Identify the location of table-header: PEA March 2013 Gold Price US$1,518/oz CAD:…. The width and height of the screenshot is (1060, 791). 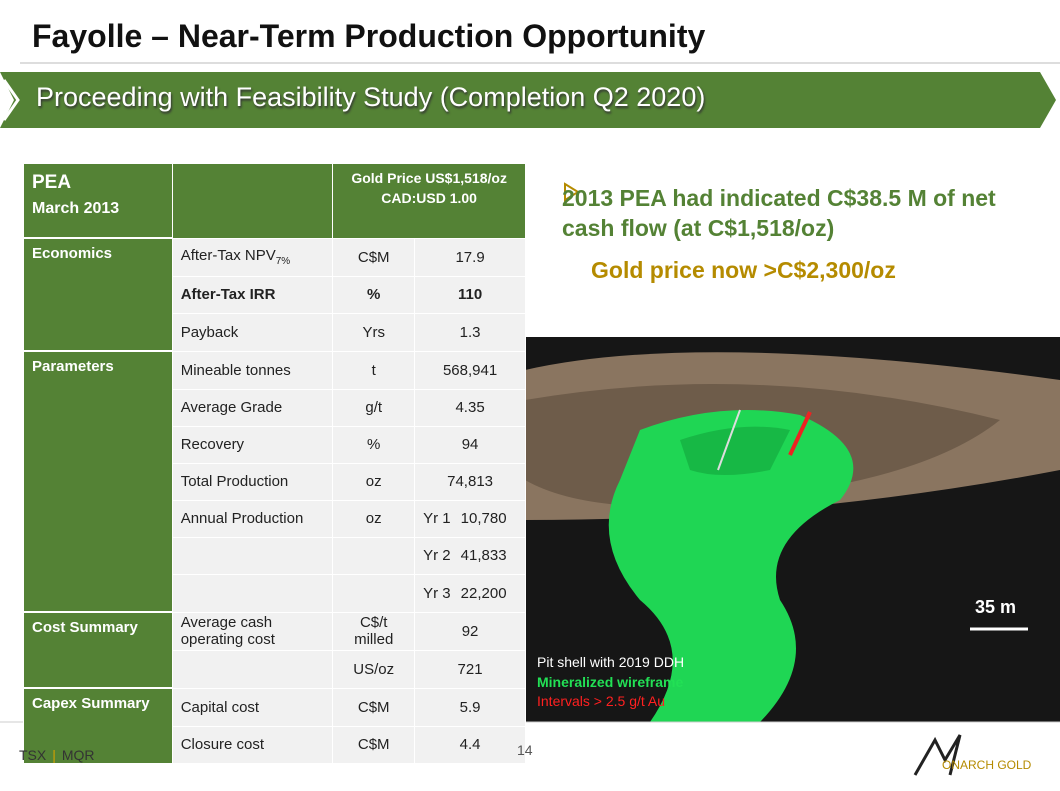
(274, 201).